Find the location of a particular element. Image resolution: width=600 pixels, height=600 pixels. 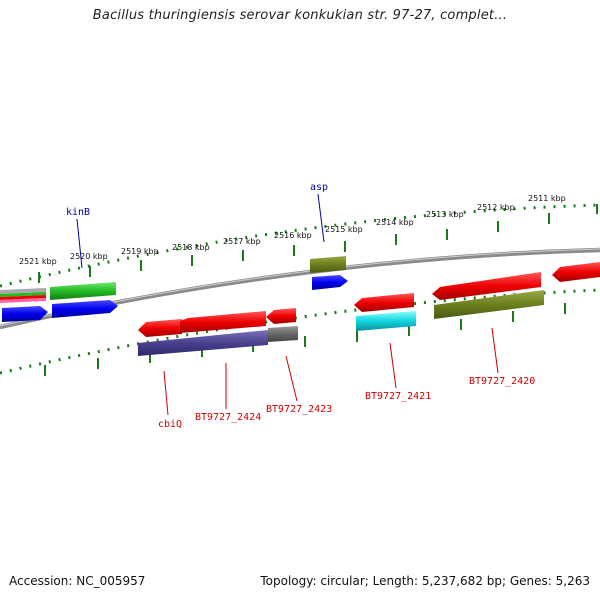

scale-label-2516: 2516 kbp is located at coordinates (293, 235).